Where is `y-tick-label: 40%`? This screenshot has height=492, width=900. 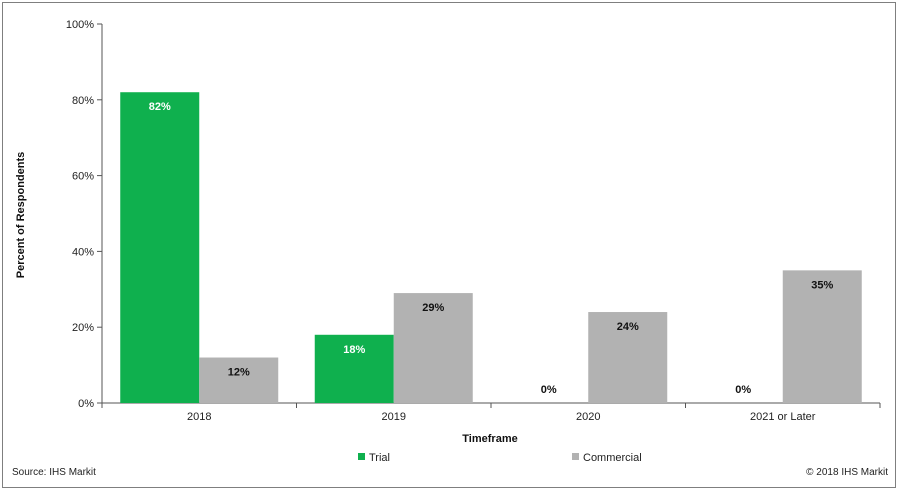
y-tick-label: 40% is located at coordinates (83, 252).